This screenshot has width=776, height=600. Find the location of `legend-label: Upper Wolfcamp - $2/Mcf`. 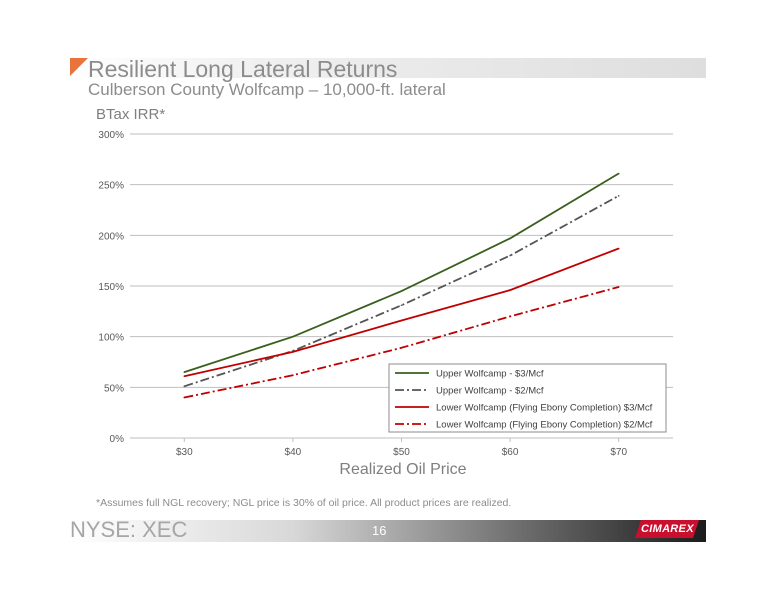

legend-label: Upper Wolfcamp - $2/Mcf is located at coordinates (490, 391).